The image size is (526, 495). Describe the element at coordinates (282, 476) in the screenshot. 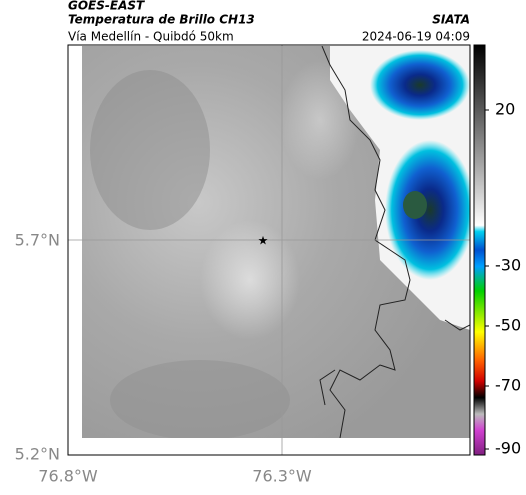

I see `lon-label: 76.3°W` at that location.